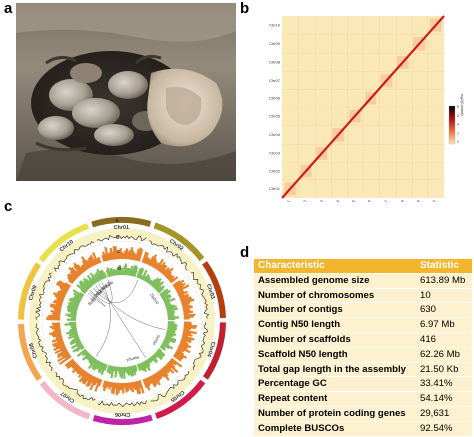  What do you see at coordinates (121, 228) in the screenshot?
I see `circos-chromosome-label: Chr01` at bounding box center [121, 228].